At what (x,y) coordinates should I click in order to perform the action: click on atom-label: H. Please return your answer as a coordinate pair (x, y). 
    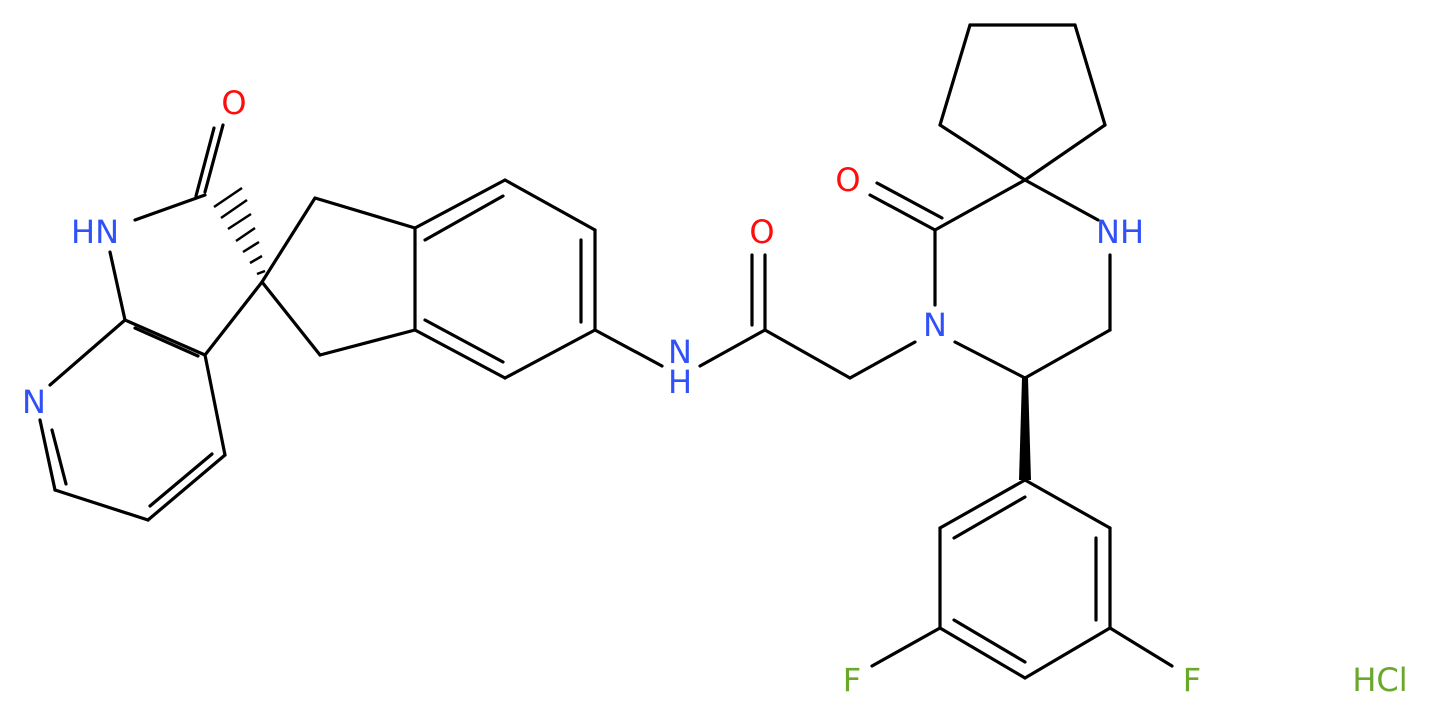
    Looking at the image, I should click on (680, 382).